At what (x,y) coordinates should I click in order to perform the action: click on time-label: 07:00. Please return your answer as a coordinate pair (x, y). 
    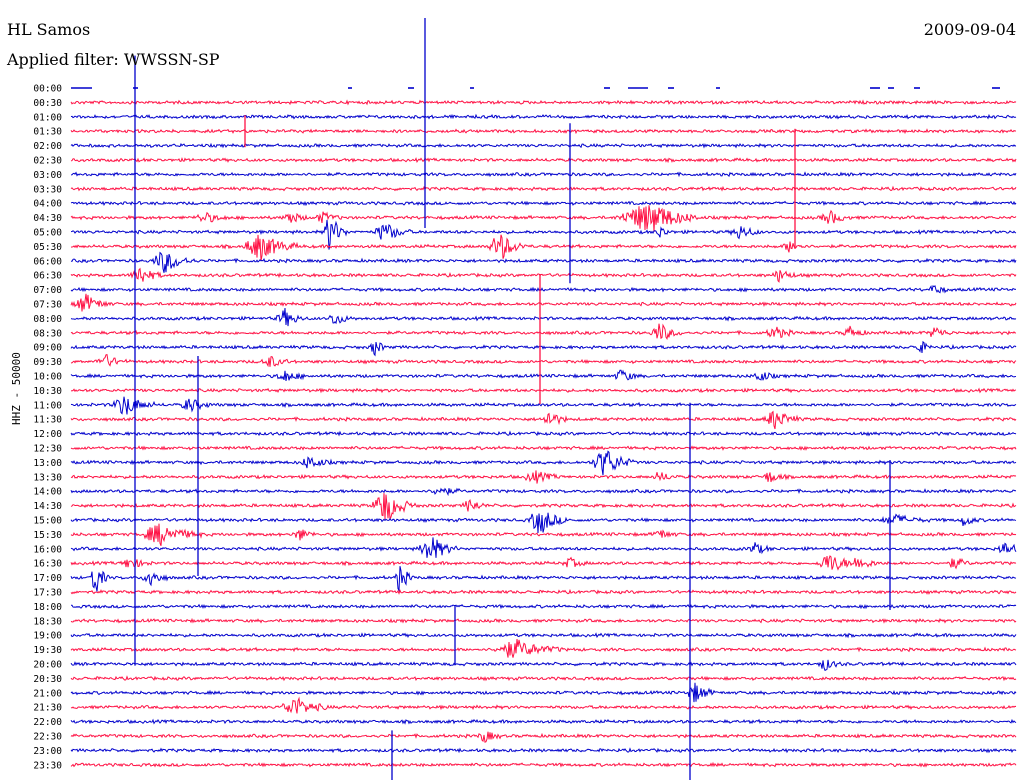
    Looking at the image, I should click on (47, 290).